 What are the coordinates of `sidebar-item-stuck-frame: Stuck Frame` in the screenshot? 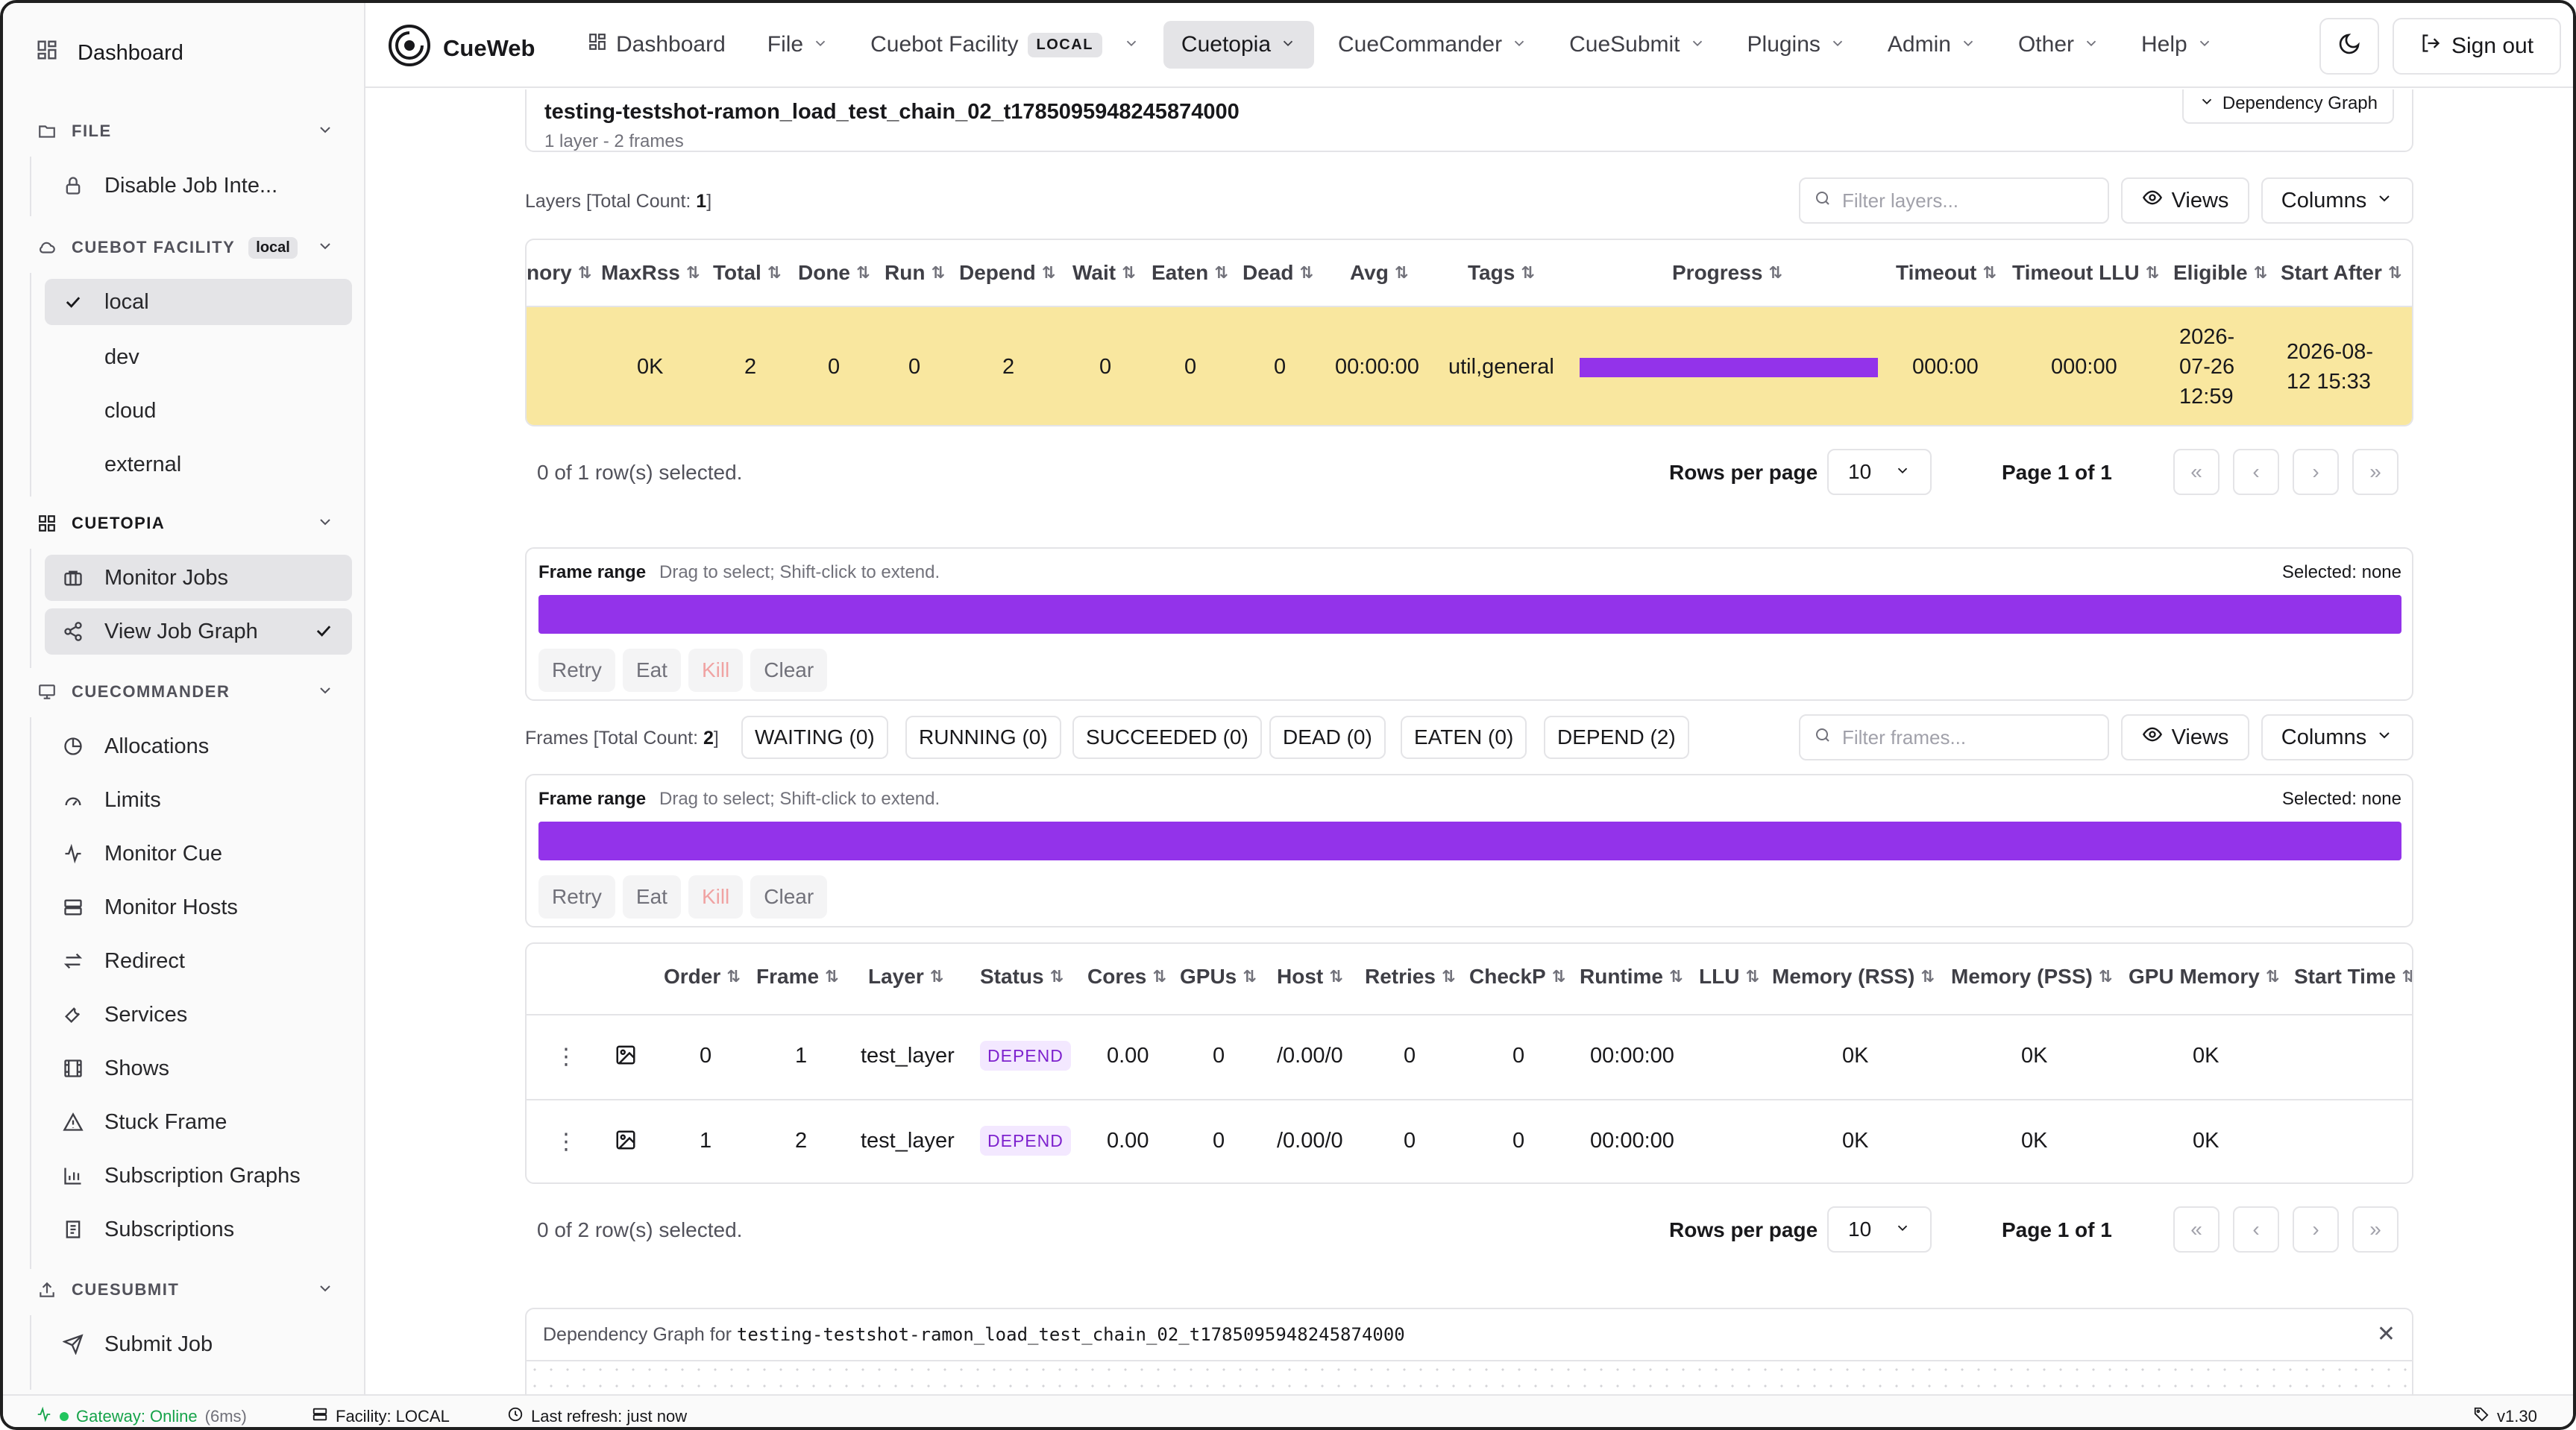 It's located at (199, 1122).